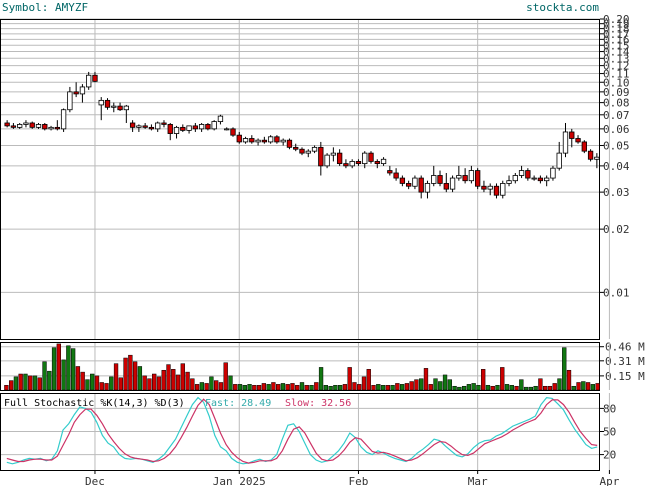 The width and height of the screenshot is (655, 491). I want to click on volume-tick-label: 0.15 M, so click(625, 376).